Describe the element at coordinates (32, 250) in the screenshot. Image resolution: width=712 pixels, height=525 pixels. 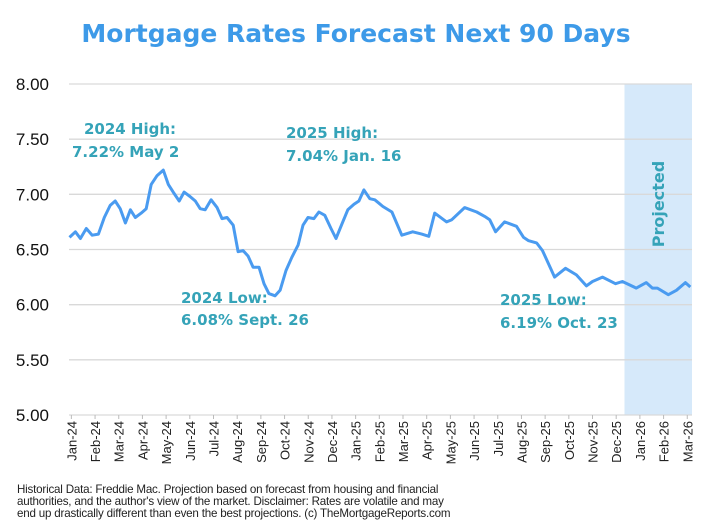
I see `y-tick-label: 6.50` at that location.